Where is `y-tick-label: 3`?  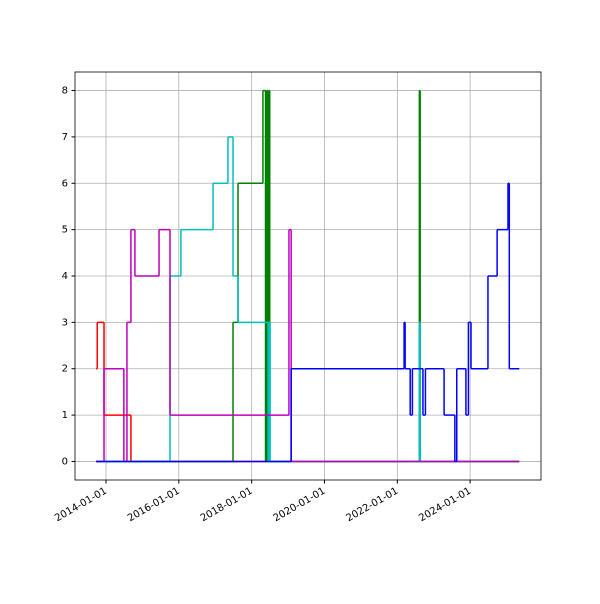 y-tick-label: 3 is located at coordinates (65, 322).